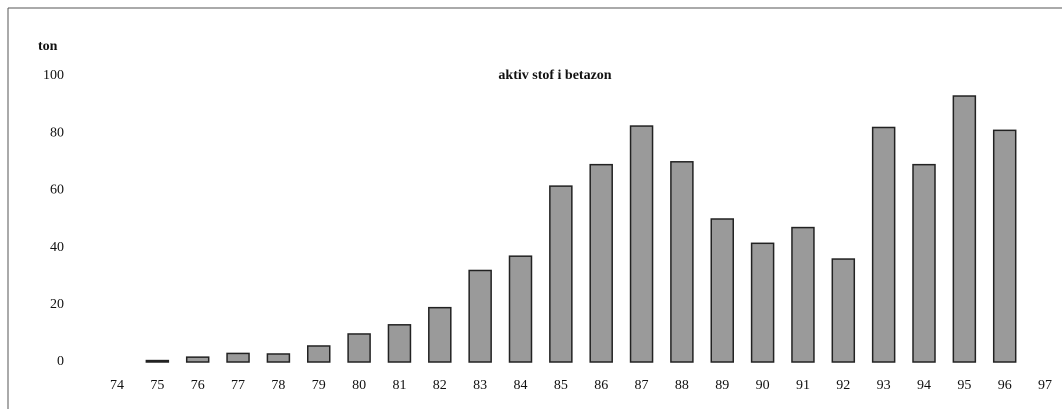 This screenshot has height=409, width=1062. Describe the element at coordinates (763, 385) in the screenshot. I see `x-tick-label: 90` at that location.